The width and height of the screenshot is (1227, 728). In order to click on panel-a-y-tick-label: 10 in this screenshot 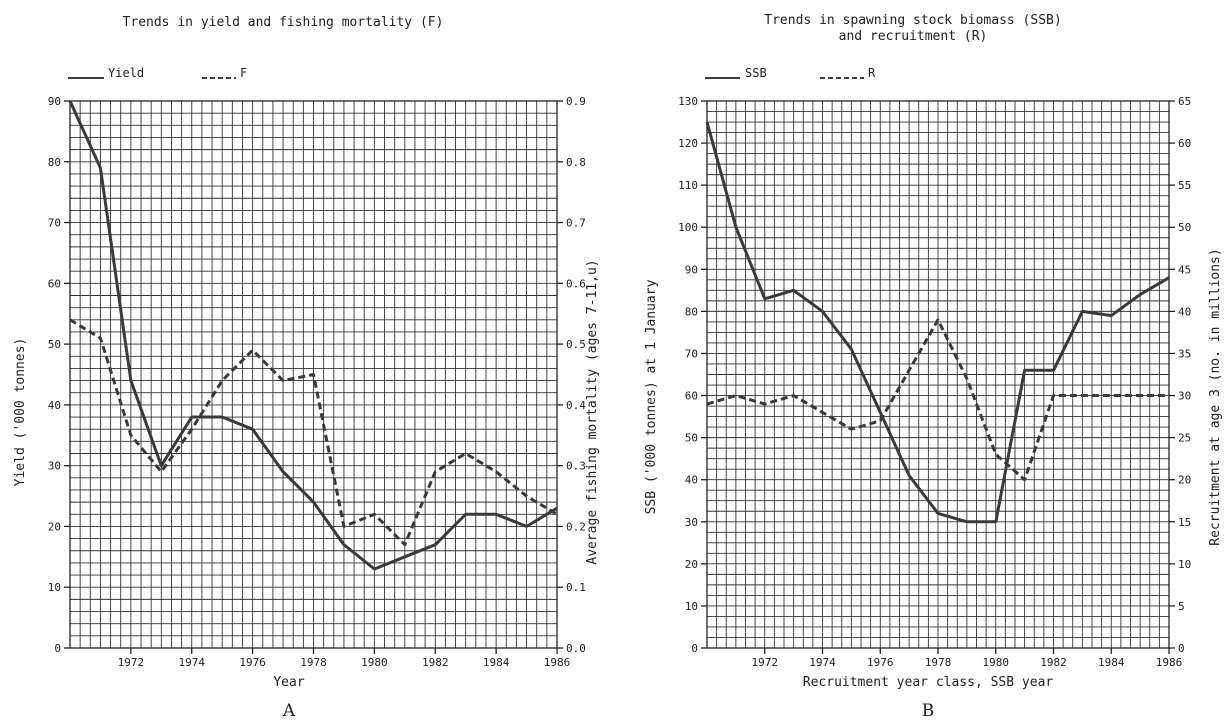, I will do `click(54, 587)`.